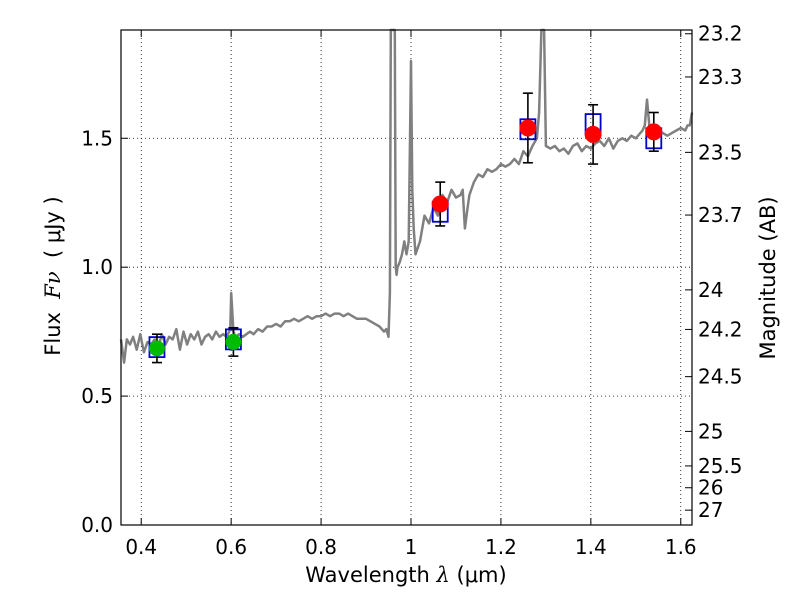 The height and width of the screenshot is (600, 800). I want to click on x-axis-label-symbol: λ, so click(443, 575).